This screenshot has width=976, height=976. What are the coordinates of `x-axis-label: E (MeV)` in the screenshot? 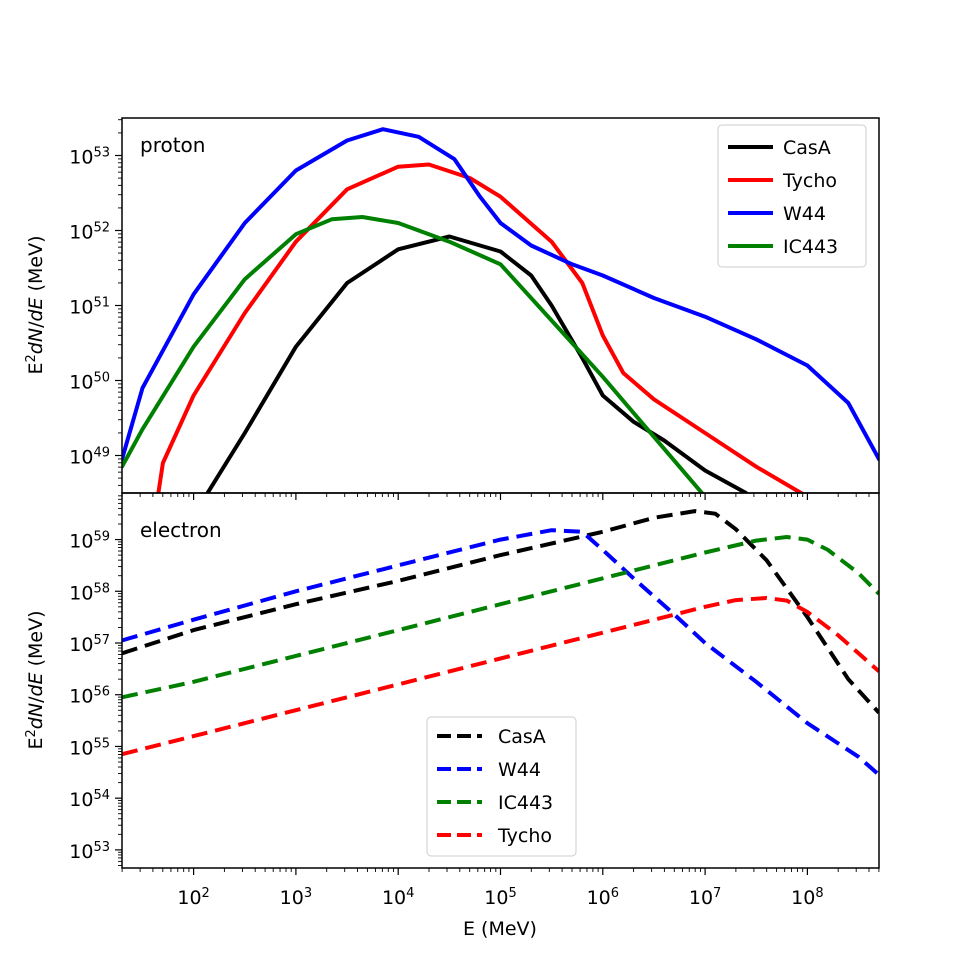 It's located at (500, 929).